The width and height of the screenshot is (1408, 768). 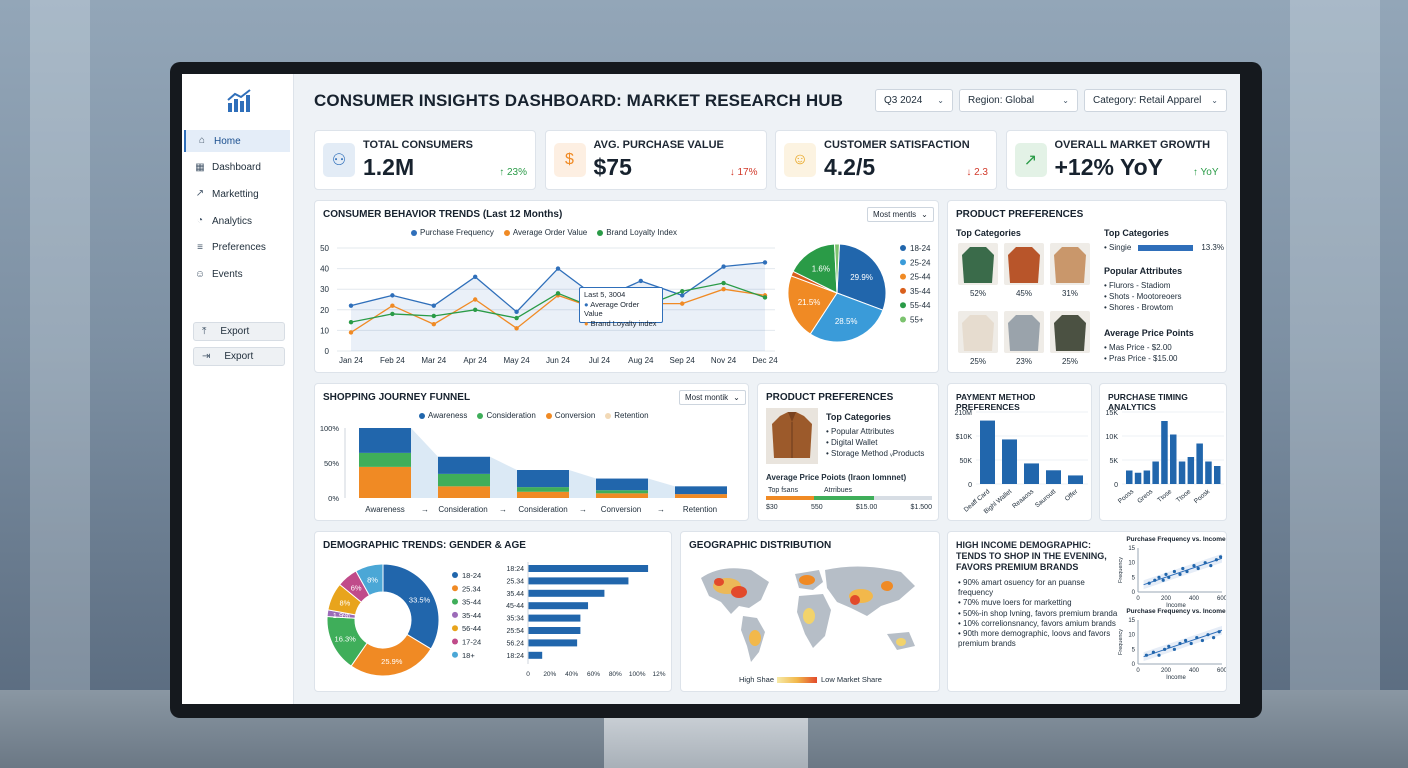 I want to click on sidebar-item-preferences: ≡ Preferences, so click(x=237, y=248).